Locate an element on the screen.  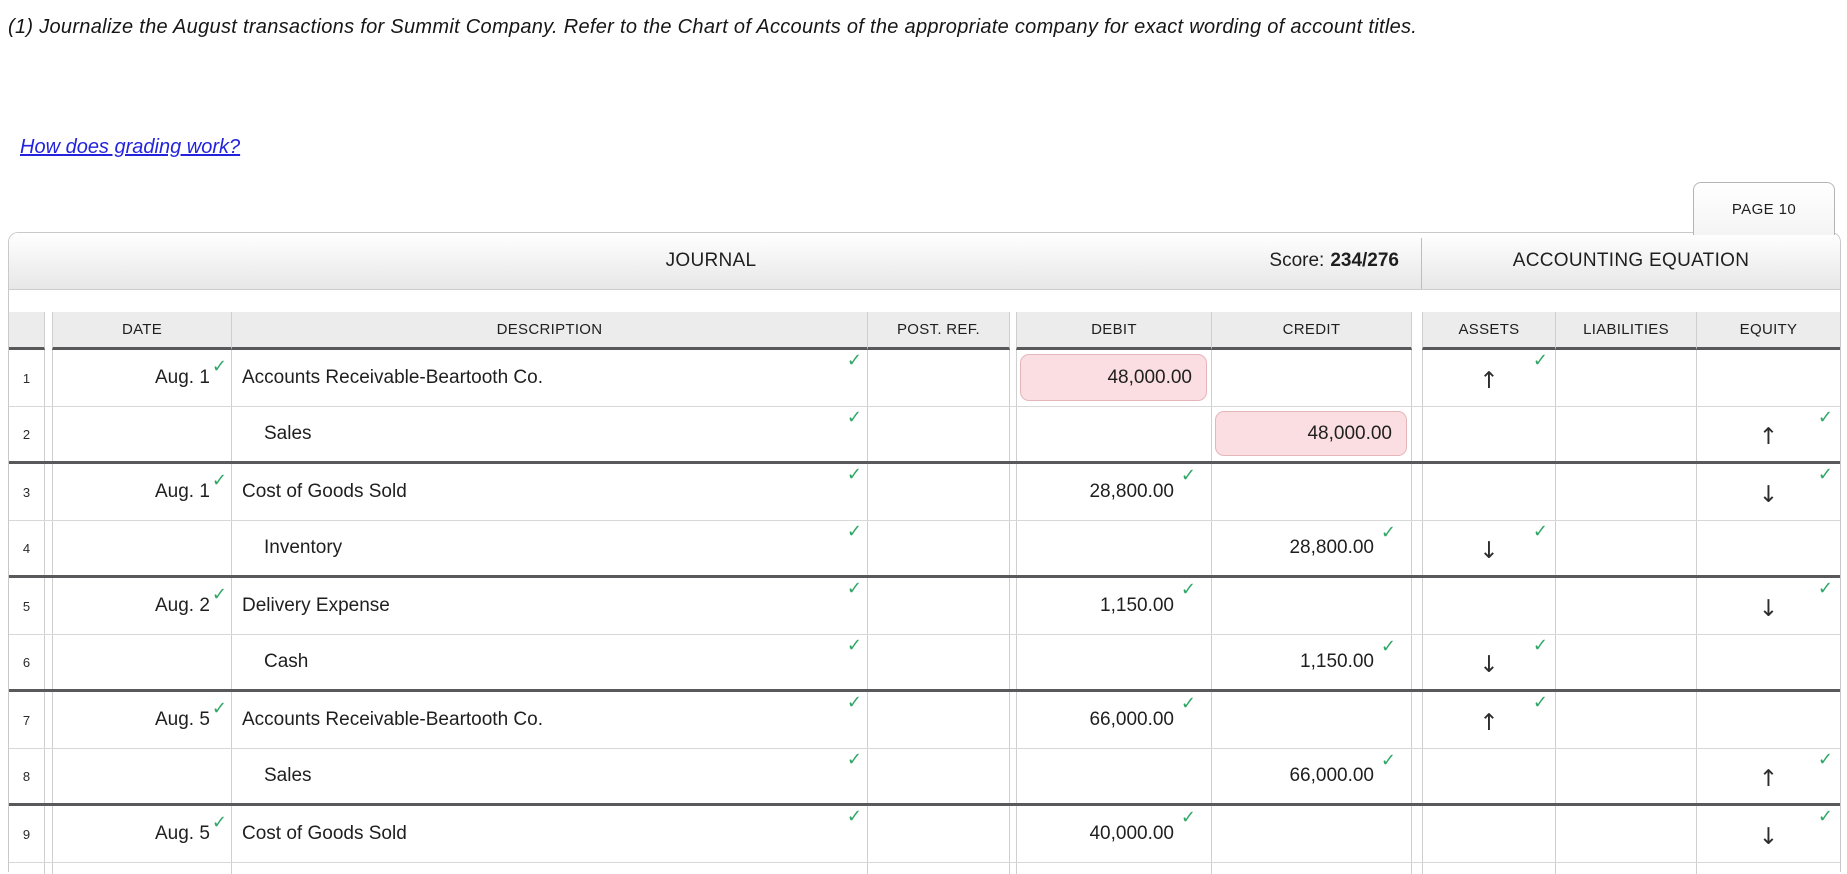
date-header: DATE is located at coordinates (142, 331).